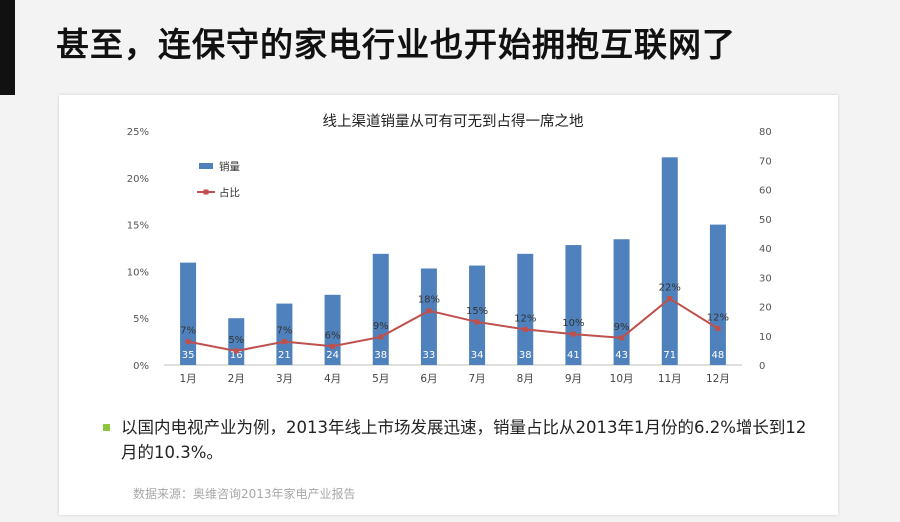  Describe the element at coordinates (670, 379) in the screenshot. I see `x-tick-label: 11月` at that location.